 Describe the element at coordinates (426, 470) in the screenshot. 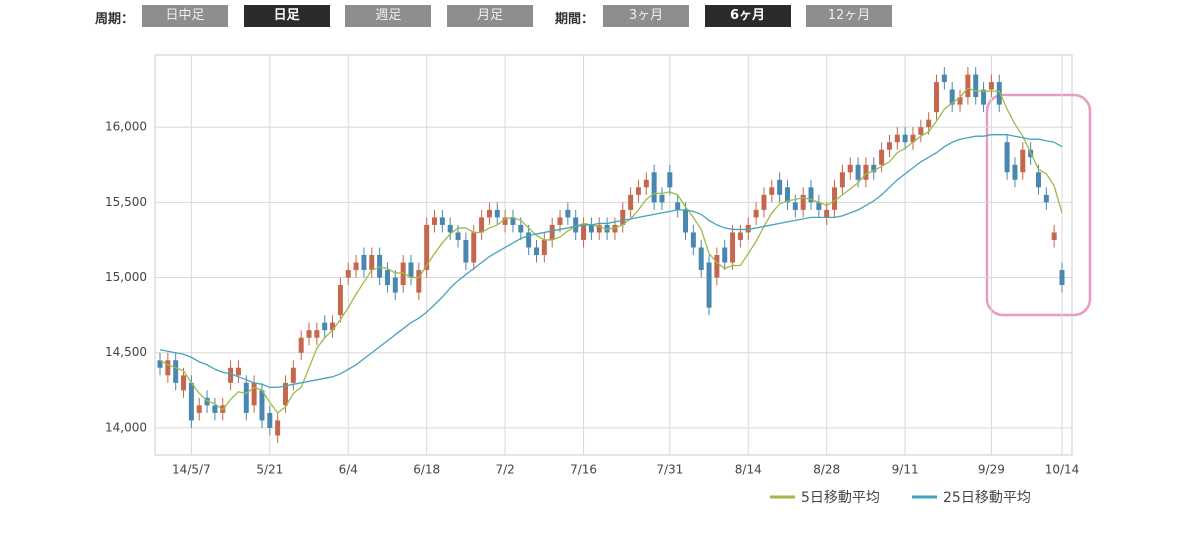

I see `x-tick-label: 6/18` at that location.